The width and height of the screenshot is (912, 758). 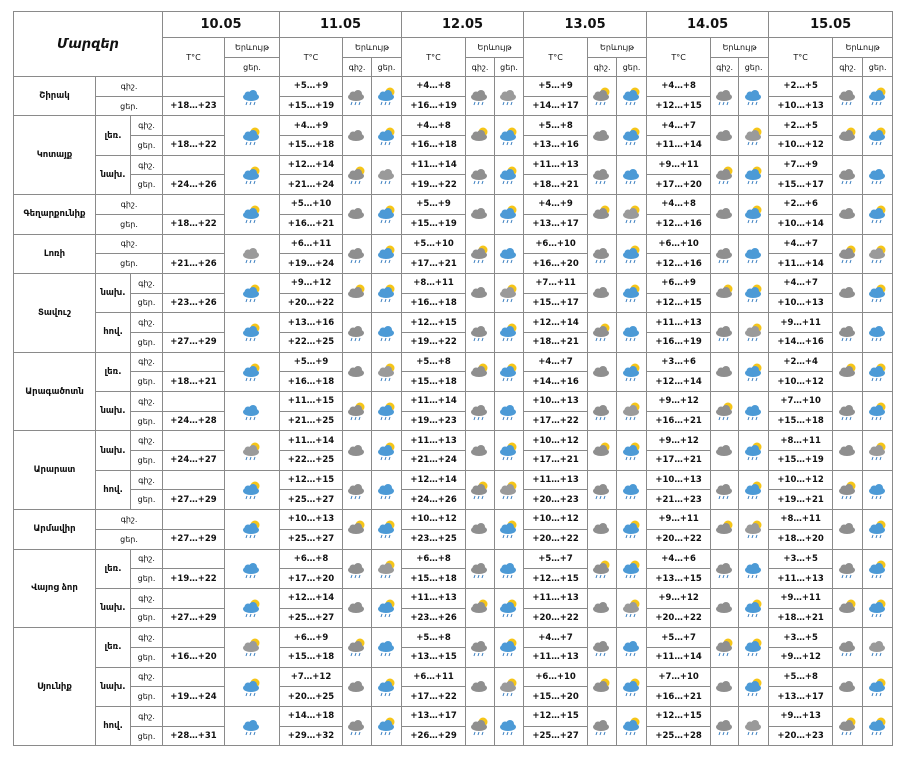 I want to click on night-temp: +3…+5, so click(x=801, y=559).